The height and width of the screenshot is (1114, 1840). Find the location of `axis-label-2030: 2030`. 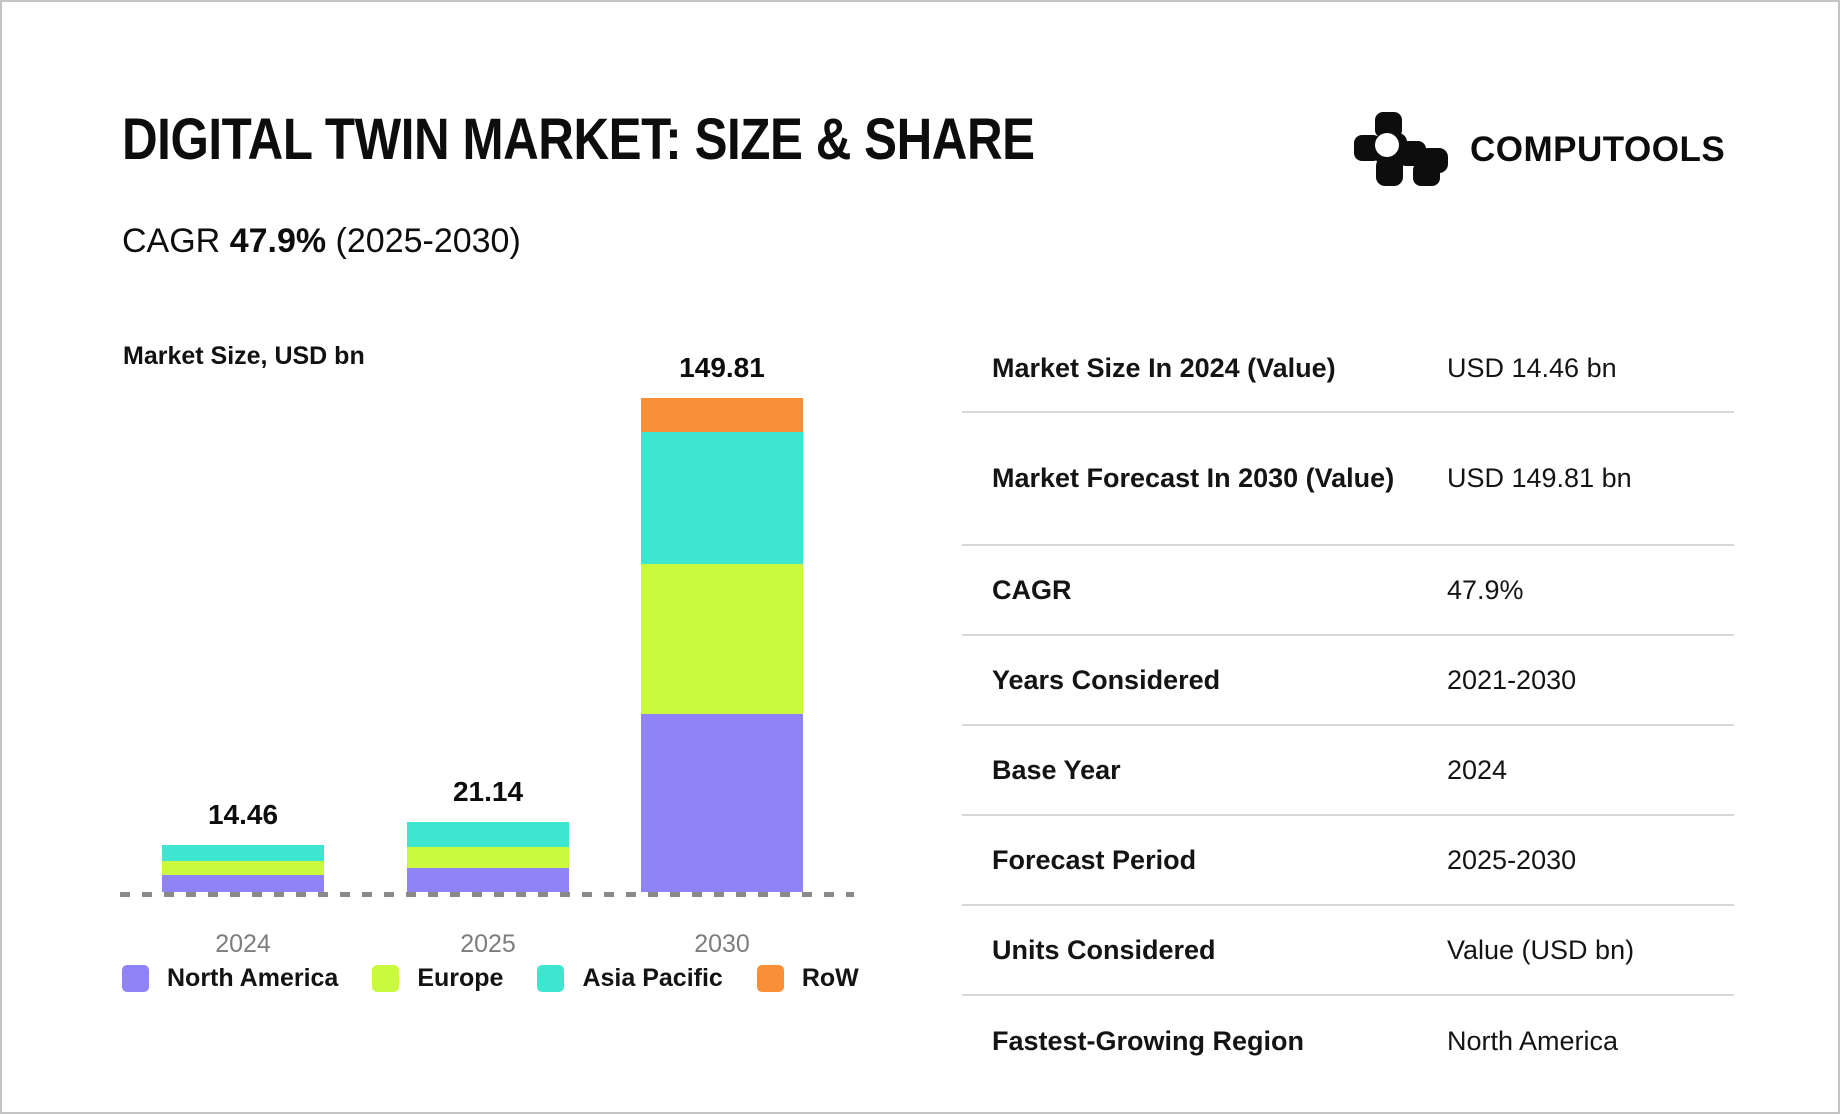

axis-label-2030: 2030 is located at coordinates (722, 944).